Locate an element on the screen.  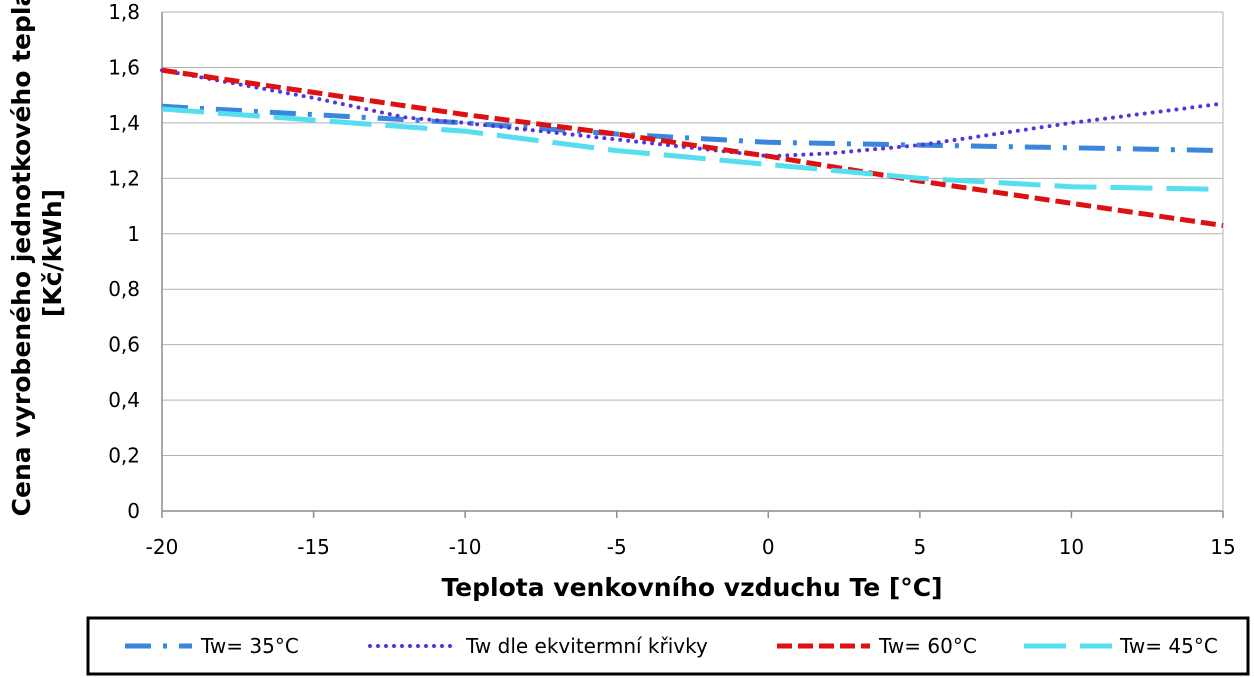
x-tick-label: -20 is located at coordinates (162, 547).